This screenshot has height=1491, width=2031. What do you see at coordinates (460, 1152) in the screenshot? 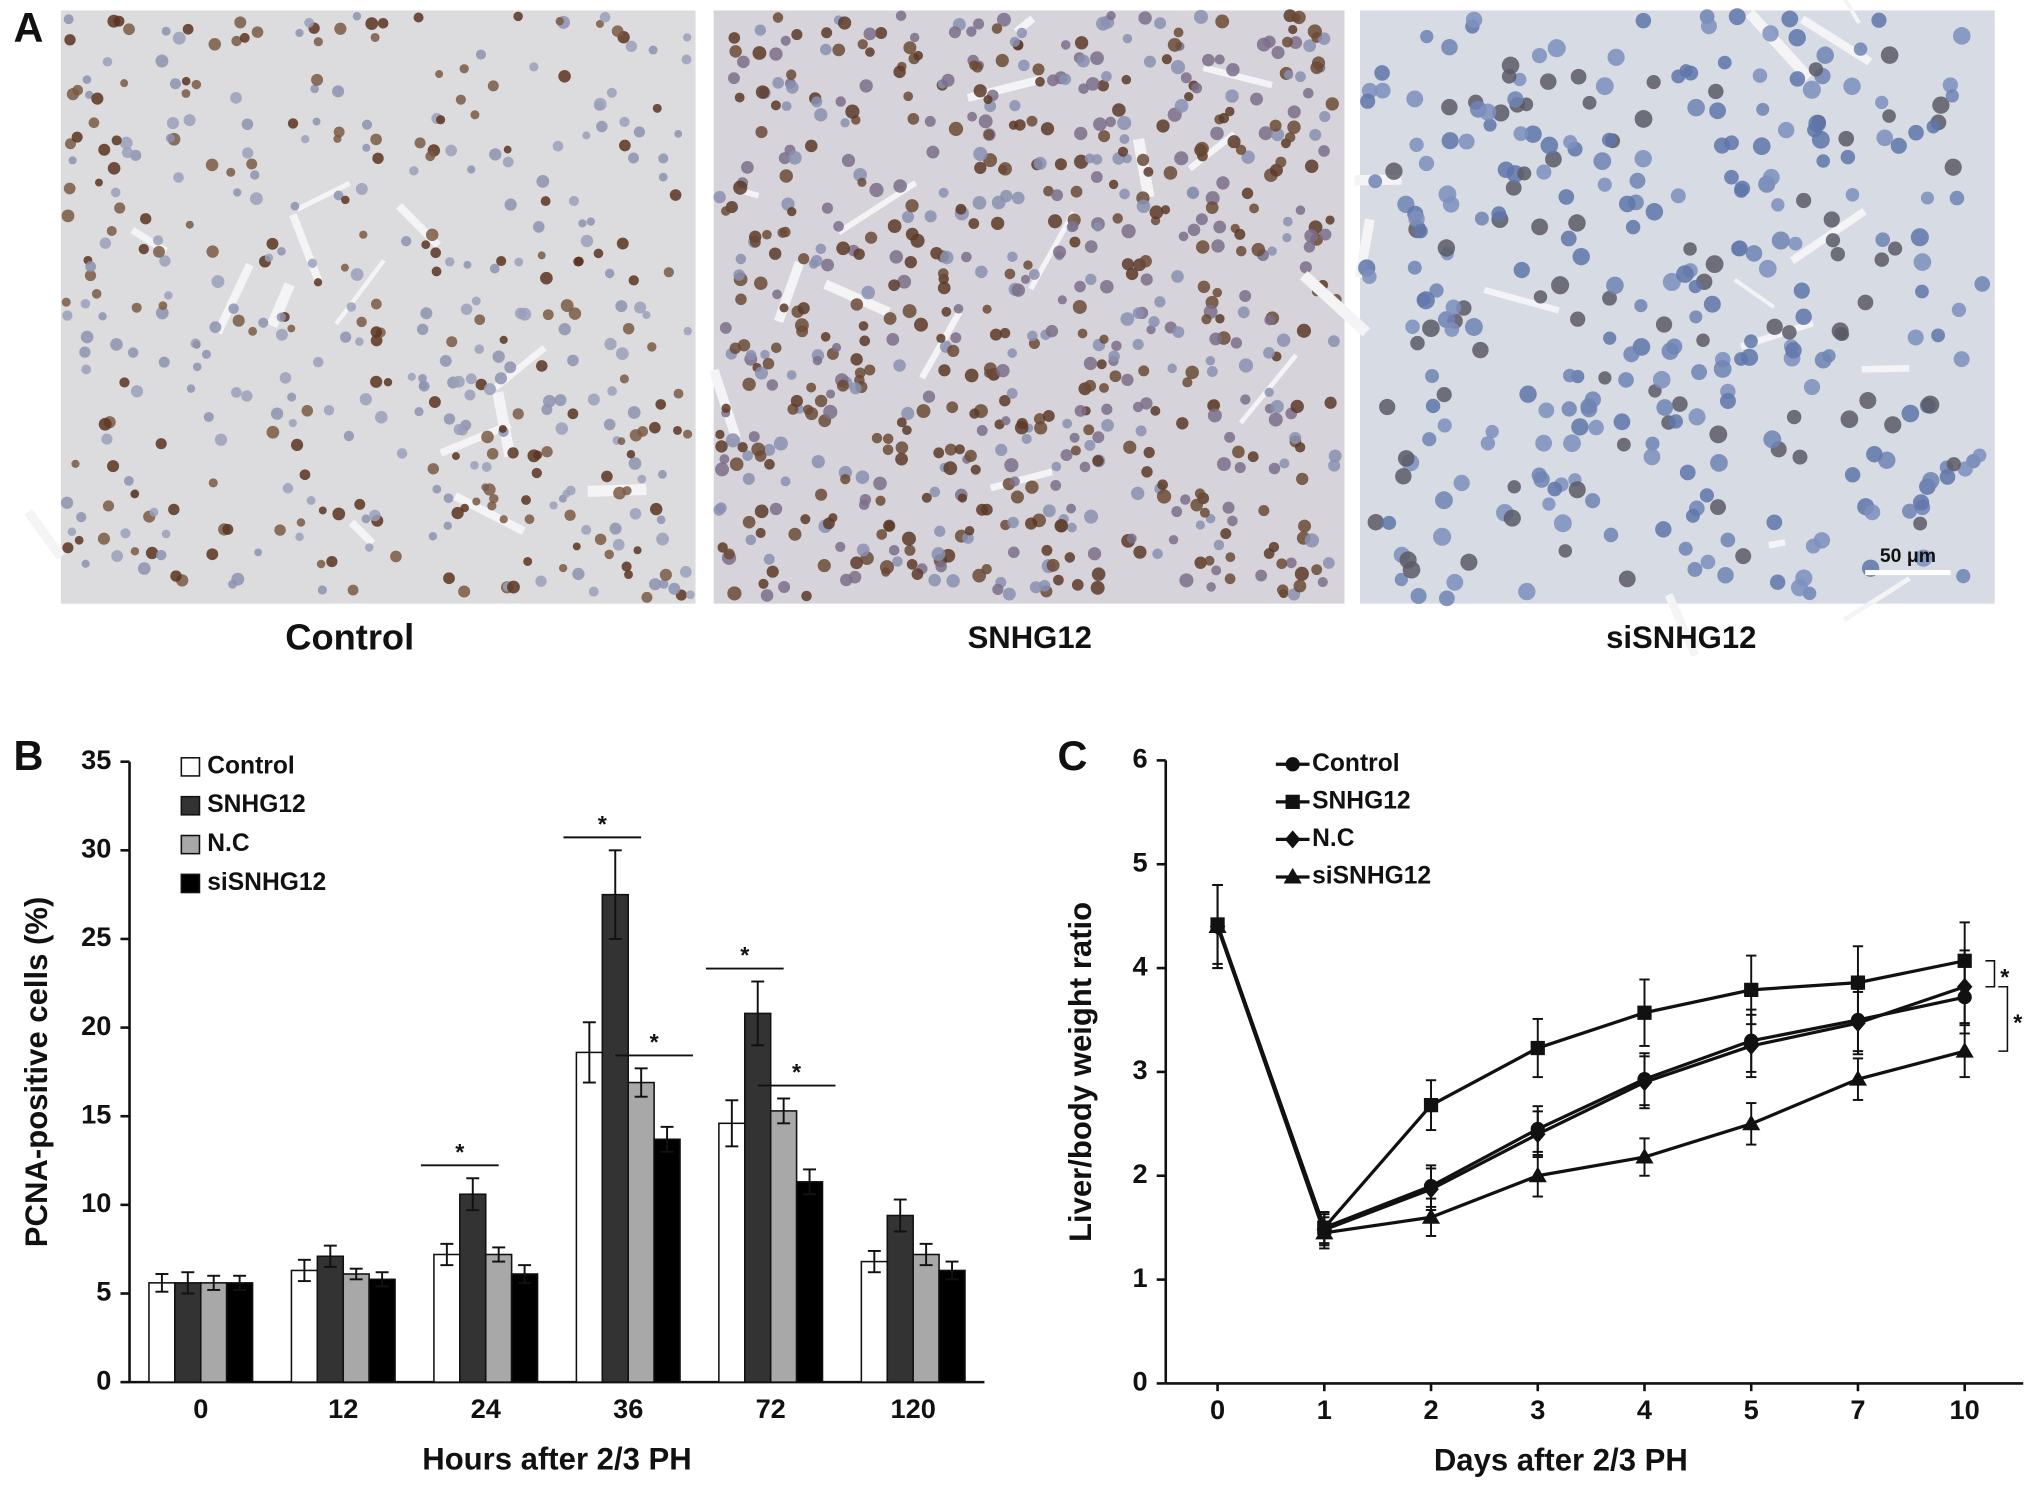
I see `significance-label: *` at bounding box center [460, 1152].